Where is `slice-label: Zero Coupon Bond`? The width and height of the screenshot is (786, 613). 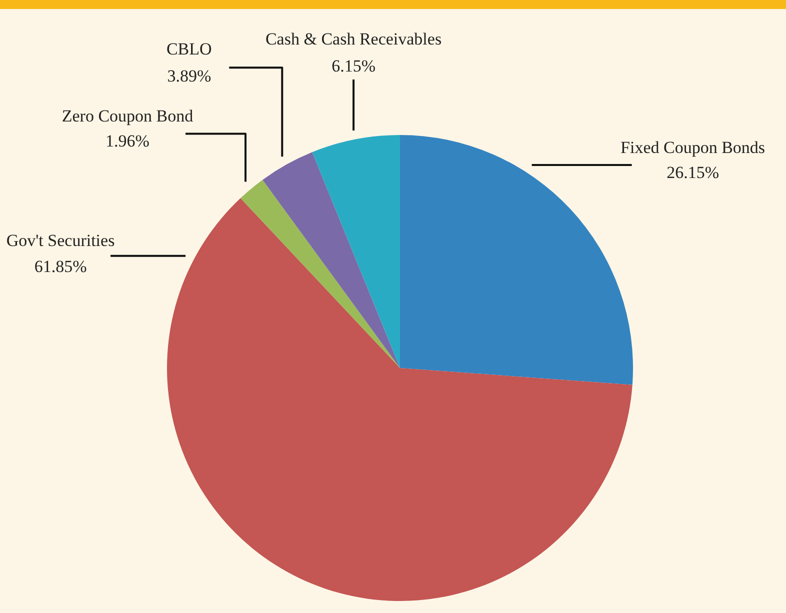 slice-label: Zero Coupon Bond is located at coordinates (128, 116).